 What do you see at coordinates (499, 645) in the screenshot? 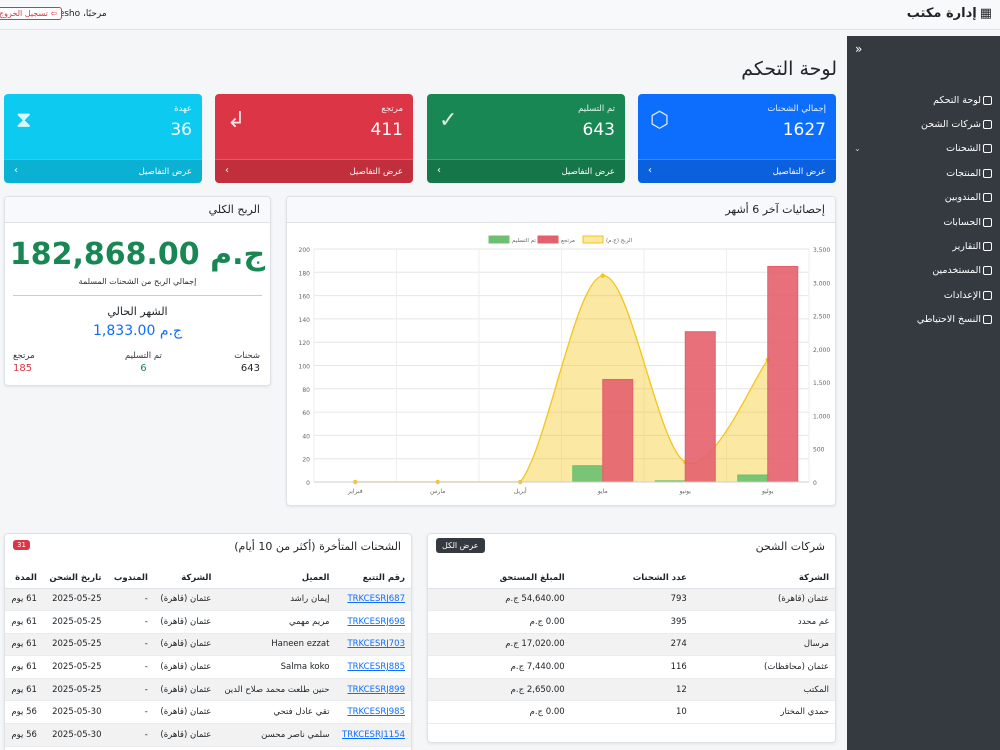
I see `table-cell: 17,020.00 ج.م` at bounding box center [499, 645].